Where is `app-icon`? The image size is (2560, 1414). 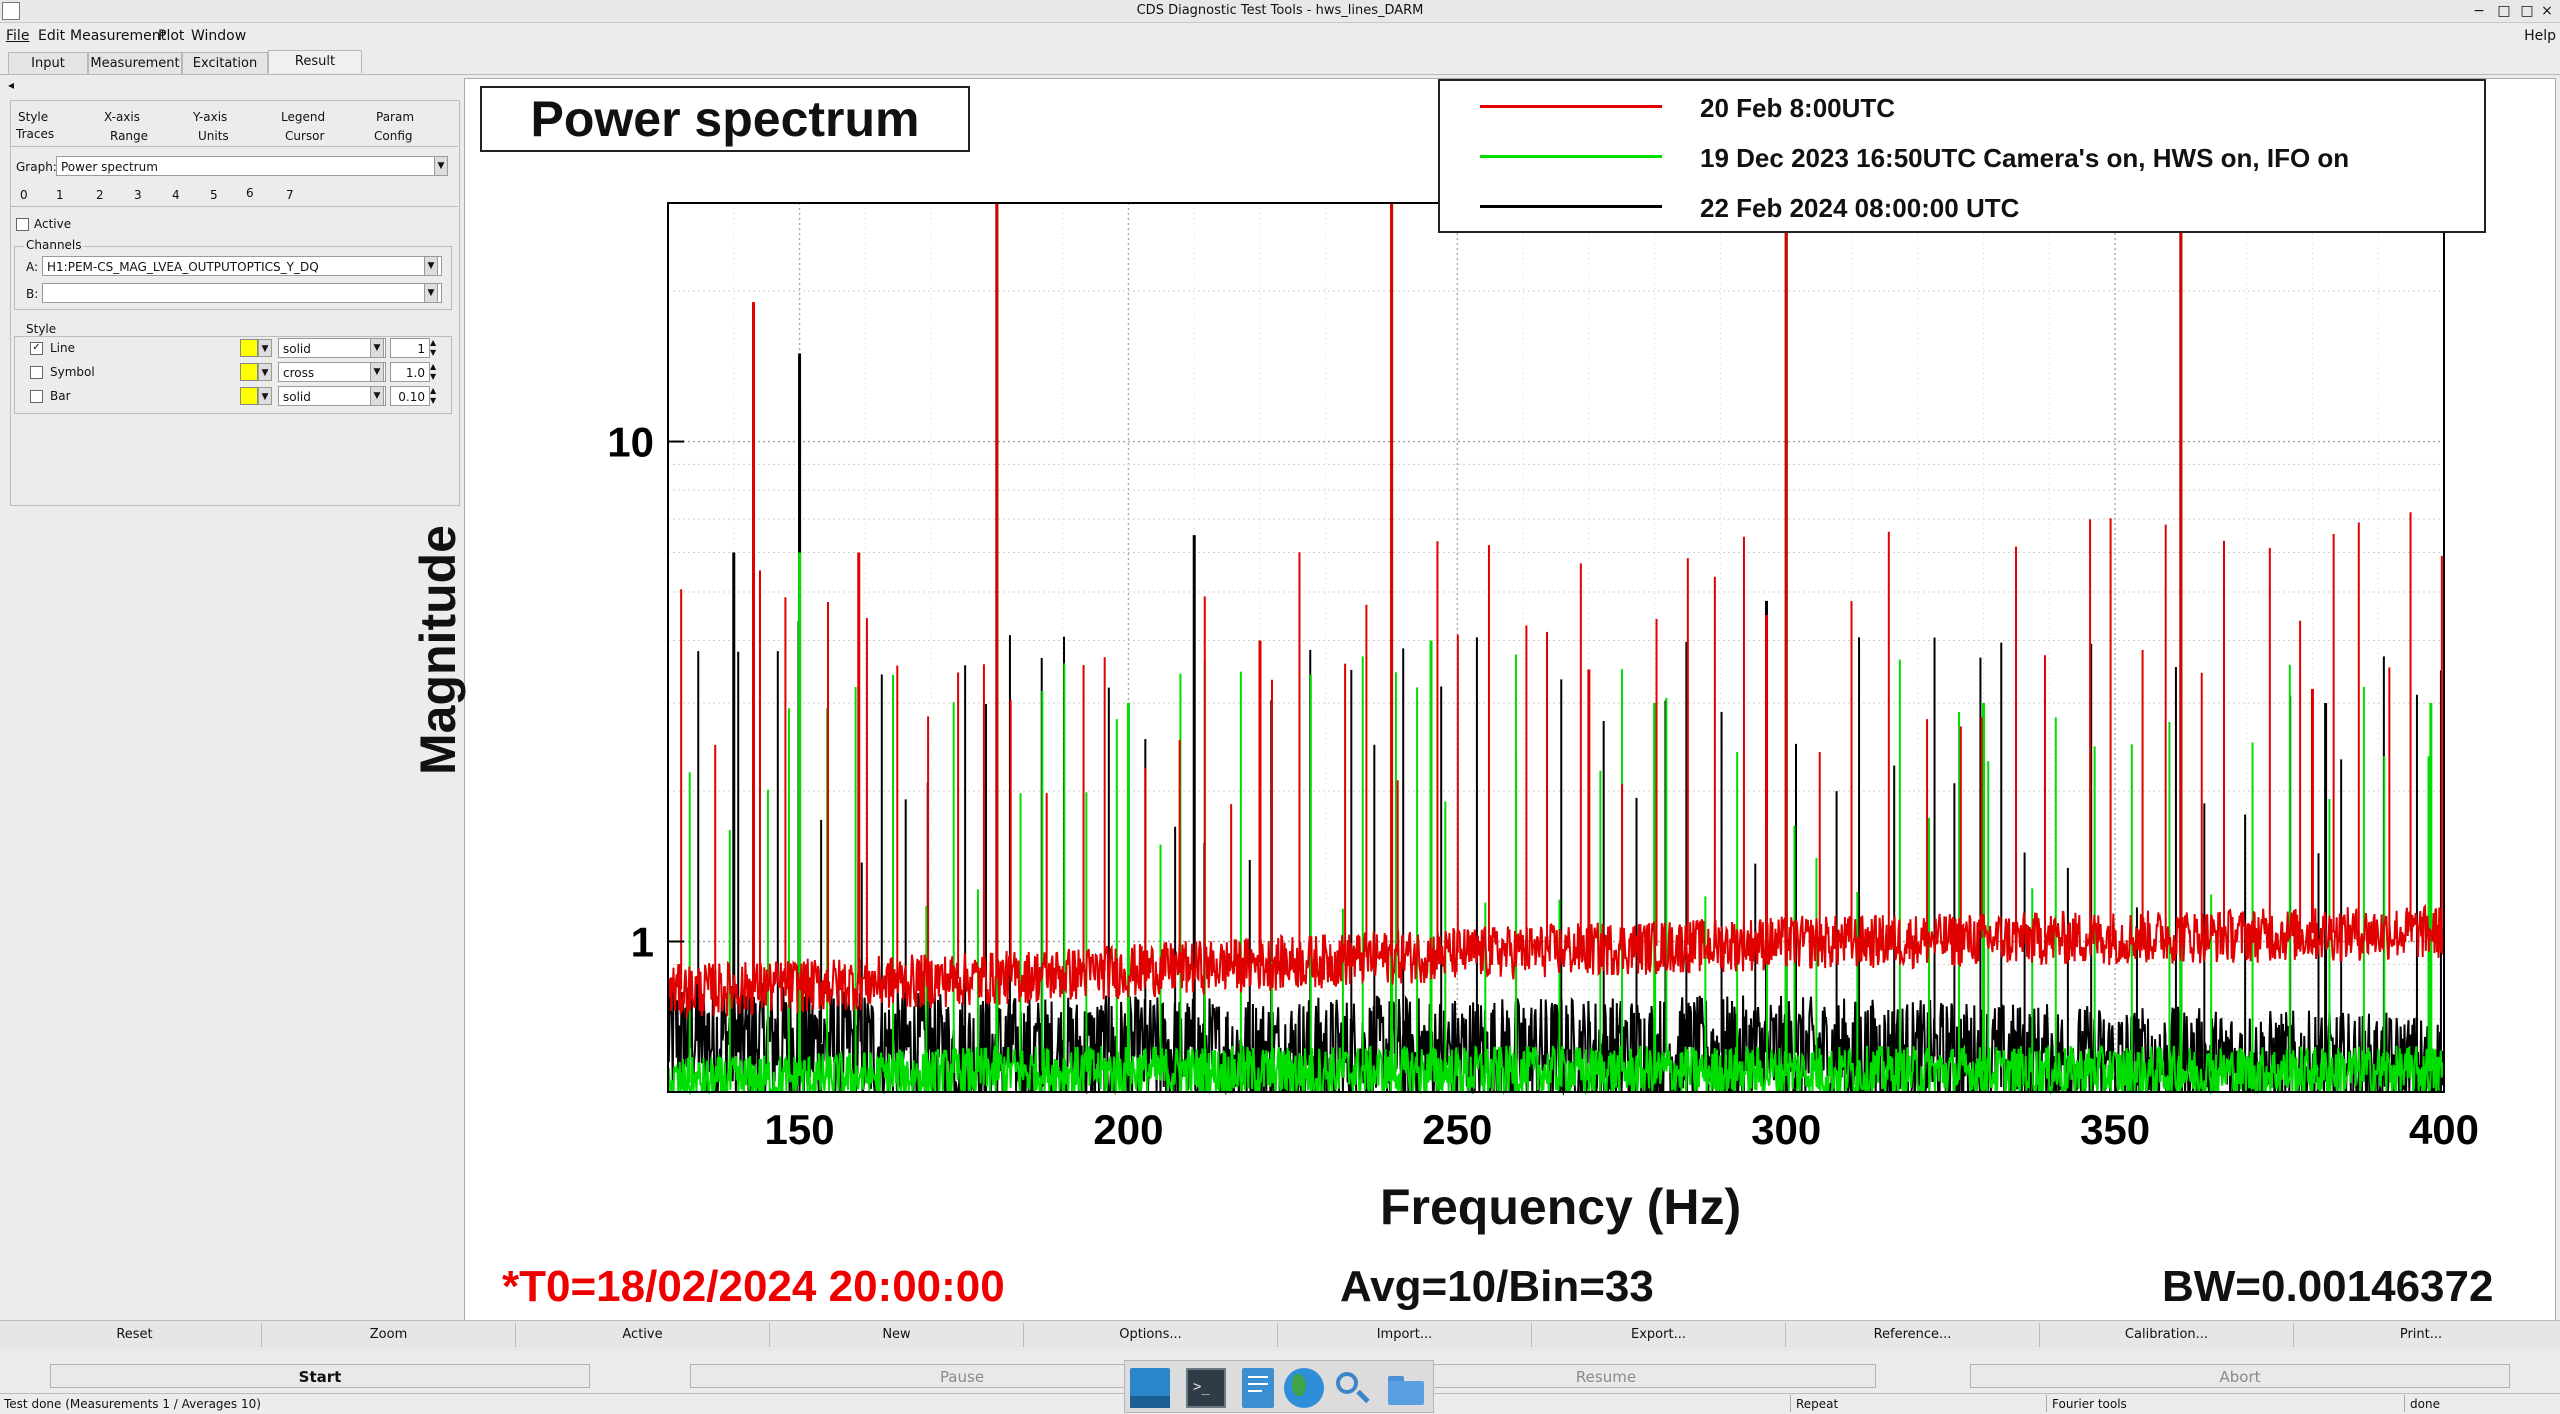
app-icon is located at coordinates (11, 11).